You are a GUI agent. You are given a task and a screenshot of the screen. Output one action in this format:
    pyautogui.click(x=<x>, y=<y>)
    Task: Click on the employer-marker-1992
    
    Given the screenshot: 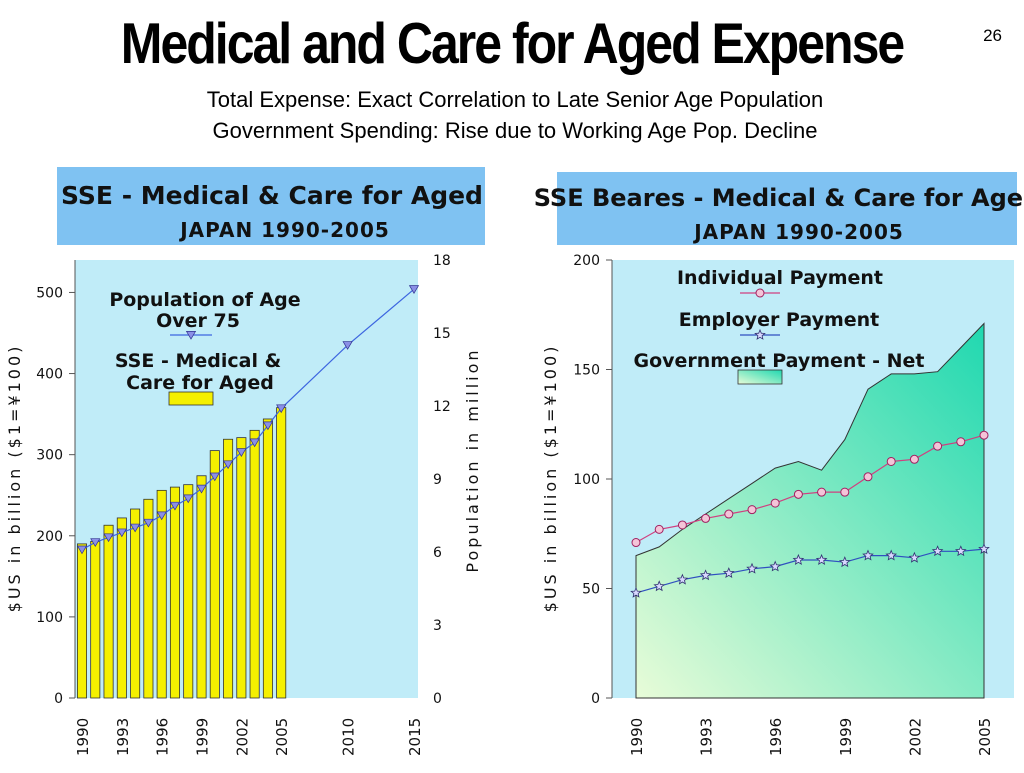 What is the action you would take?
    pyautogui.click(x=682, y=579)
    